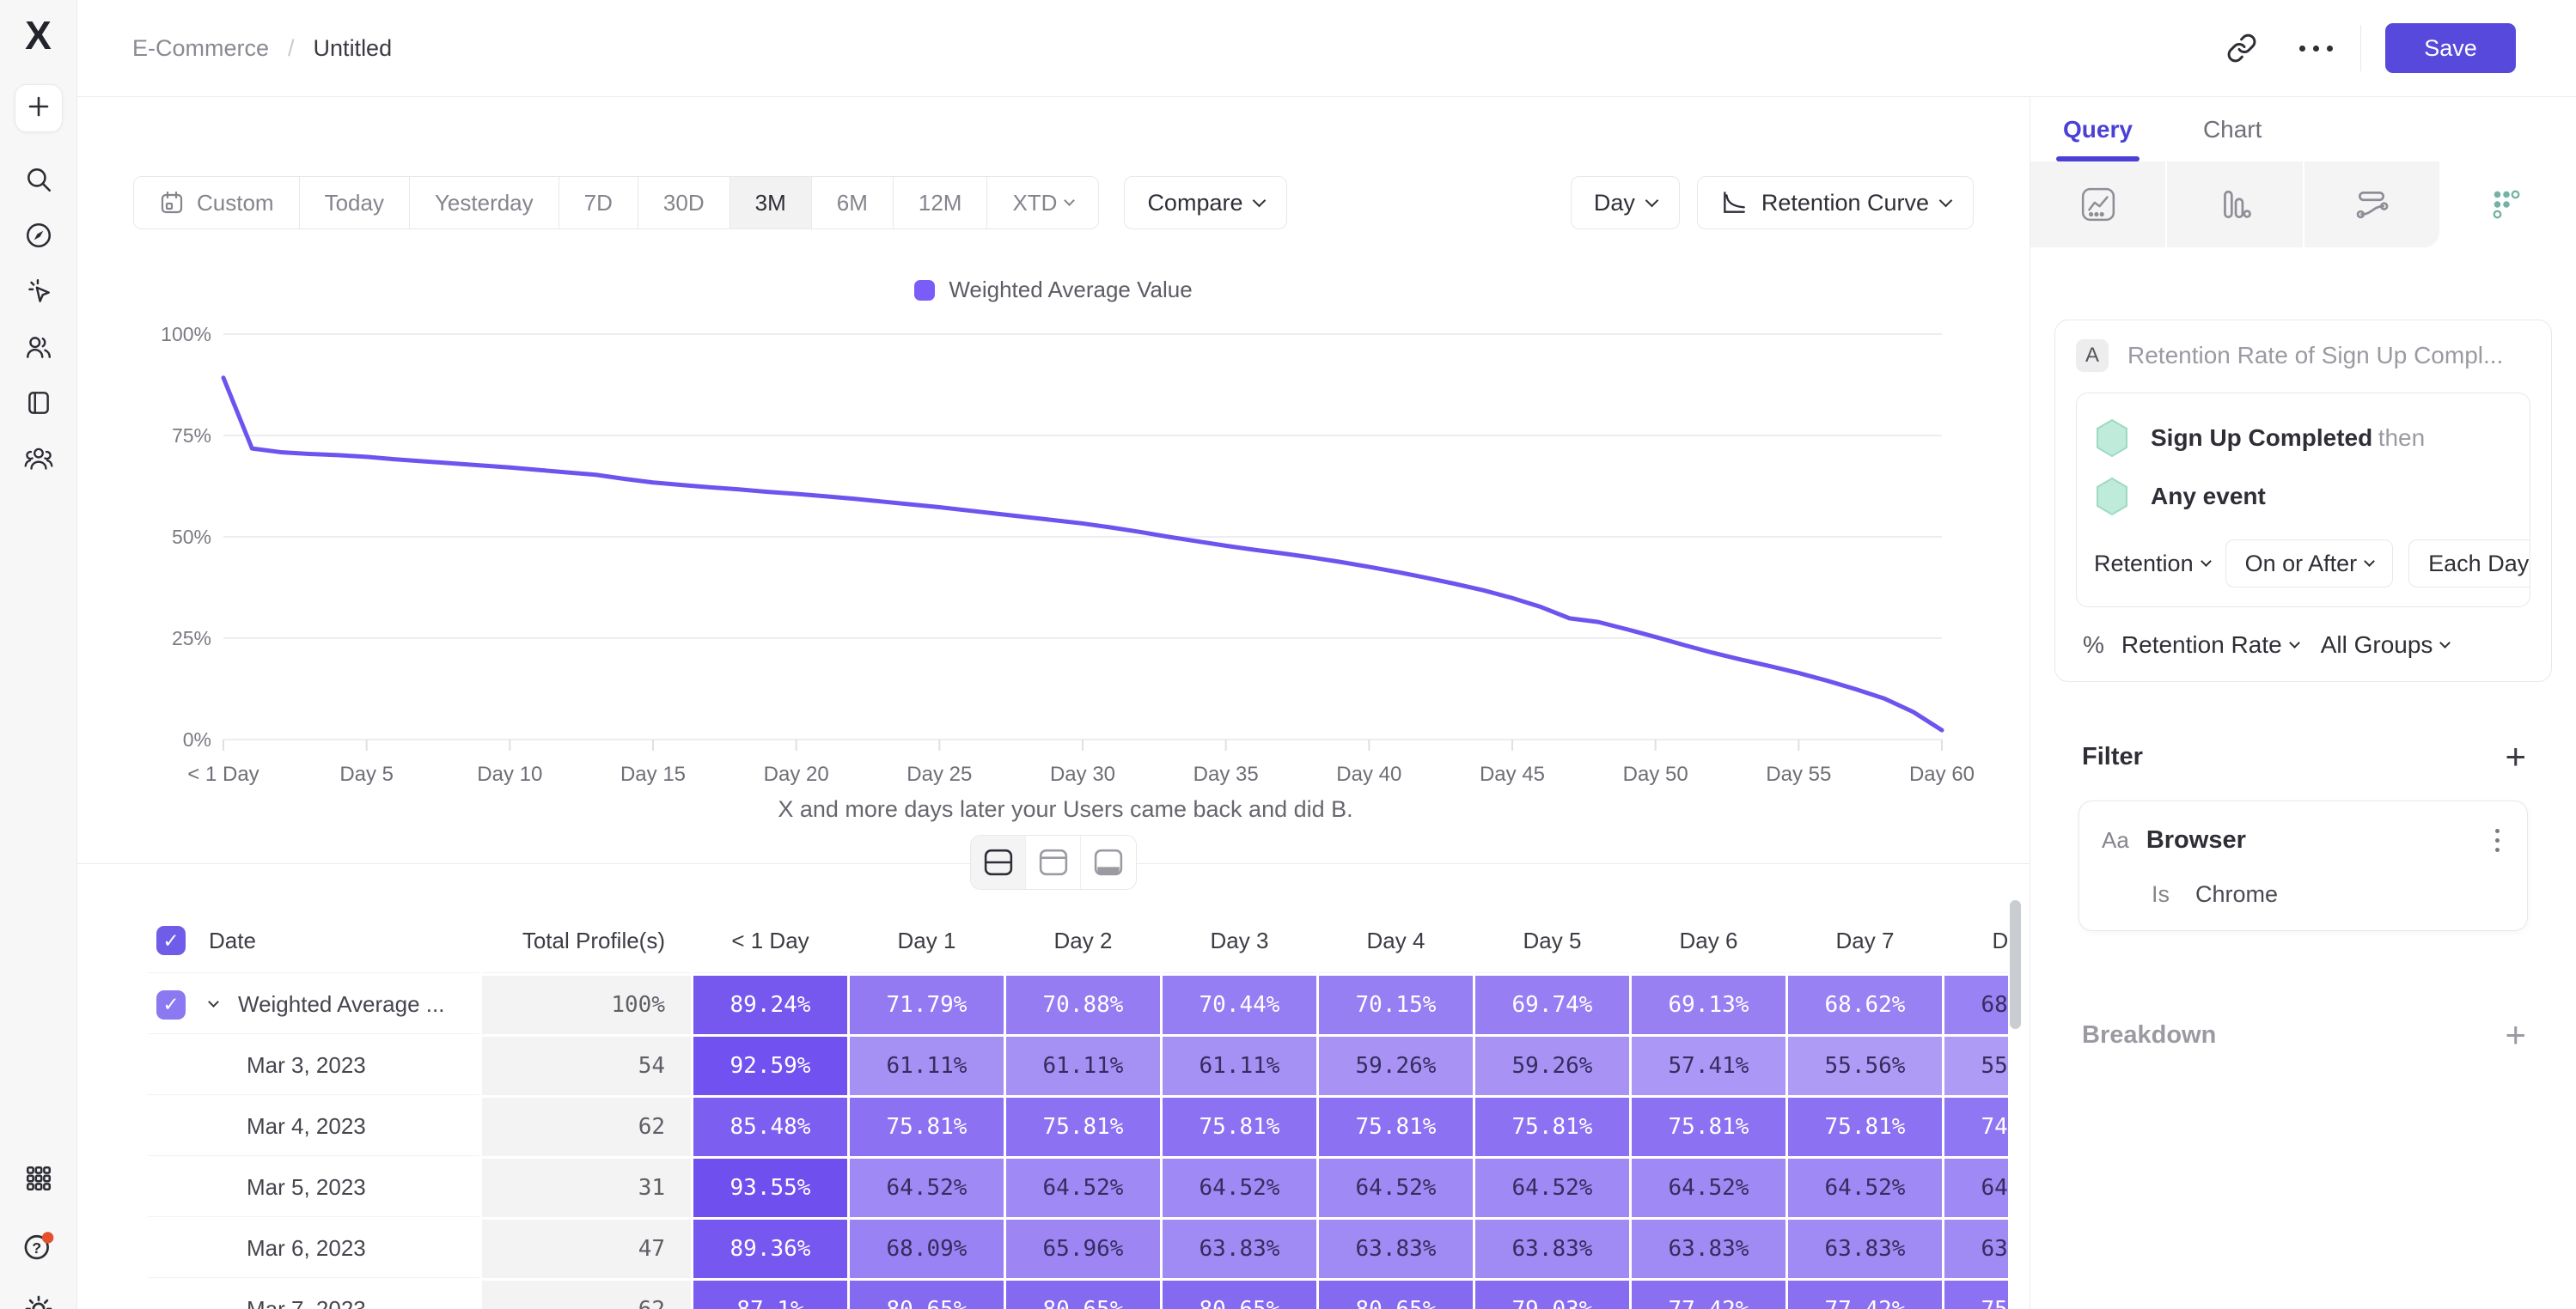  Describe the element at coordinates (2328, 894) in the screenshot. I see `filter-condition-row: Is Chrome` at that location.